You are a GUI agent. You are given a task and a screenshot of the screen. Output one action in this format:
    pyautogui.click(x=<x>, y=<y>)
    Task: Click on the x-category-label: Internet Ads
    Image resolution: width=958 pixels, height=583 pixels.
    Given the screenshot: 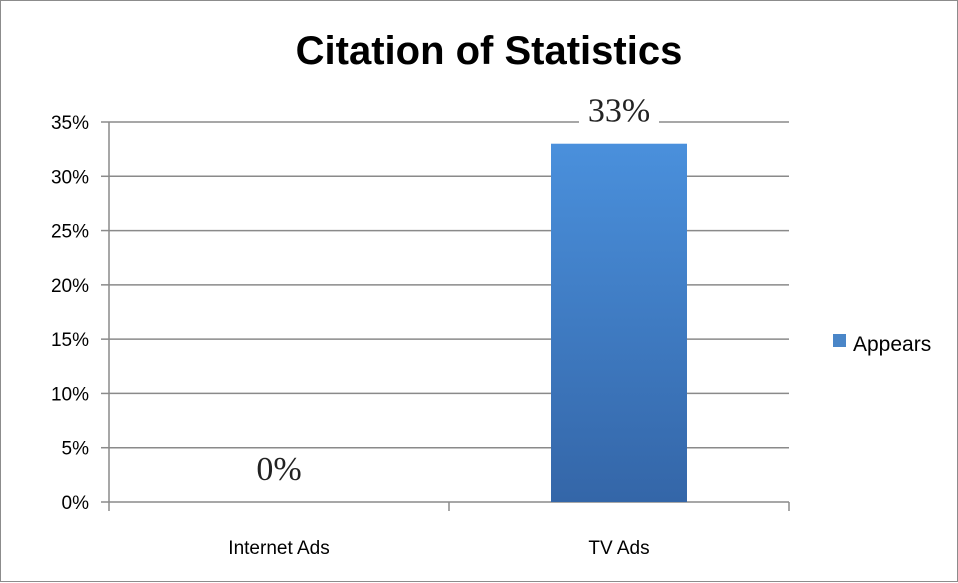 What is the action you would take?
    pyautogui.click(x=278, y=548)
    